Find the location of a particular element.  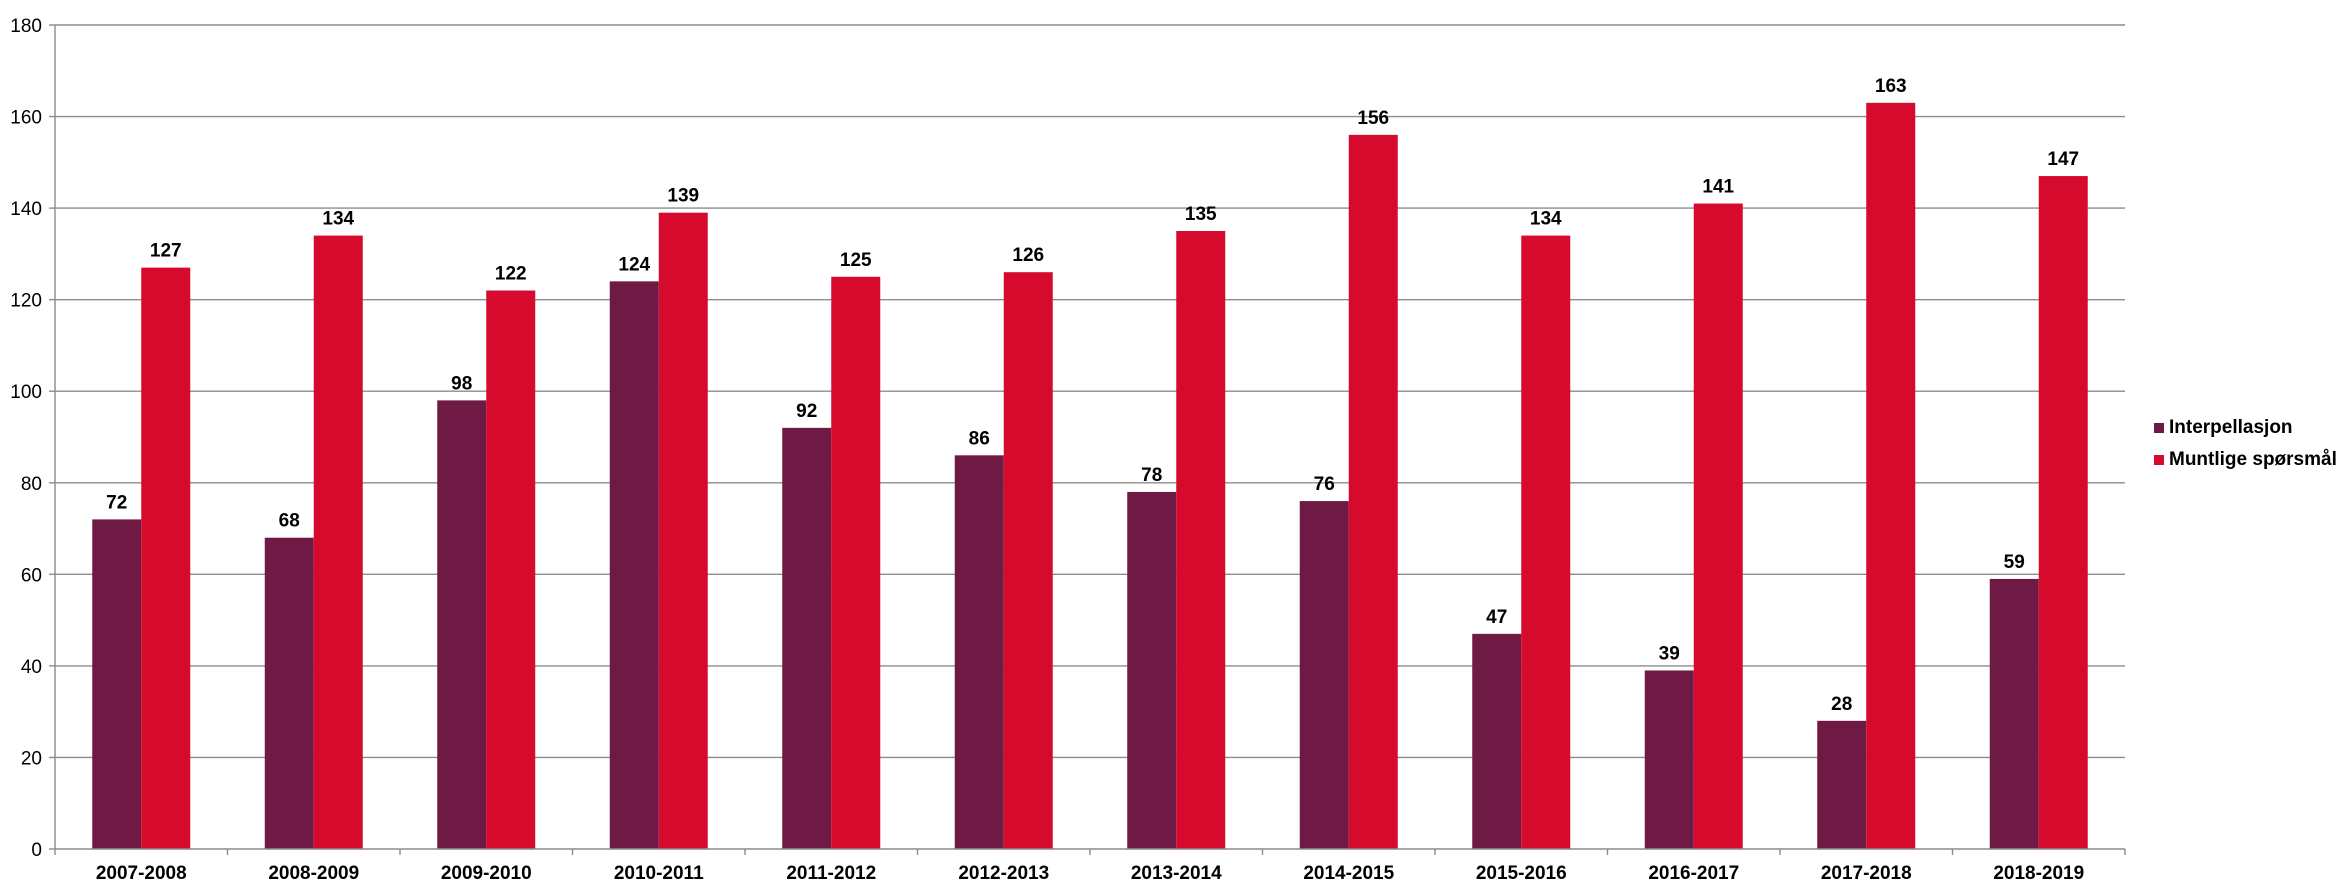

y-tick-label: 80 is located at coordinates (31, 484).